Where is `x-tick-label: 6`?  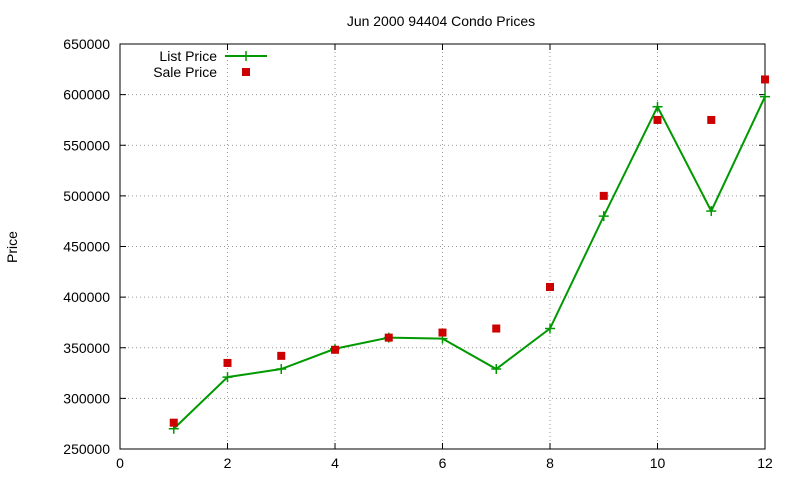 x-tick-label: 6 is located at coordinates (443, 463).